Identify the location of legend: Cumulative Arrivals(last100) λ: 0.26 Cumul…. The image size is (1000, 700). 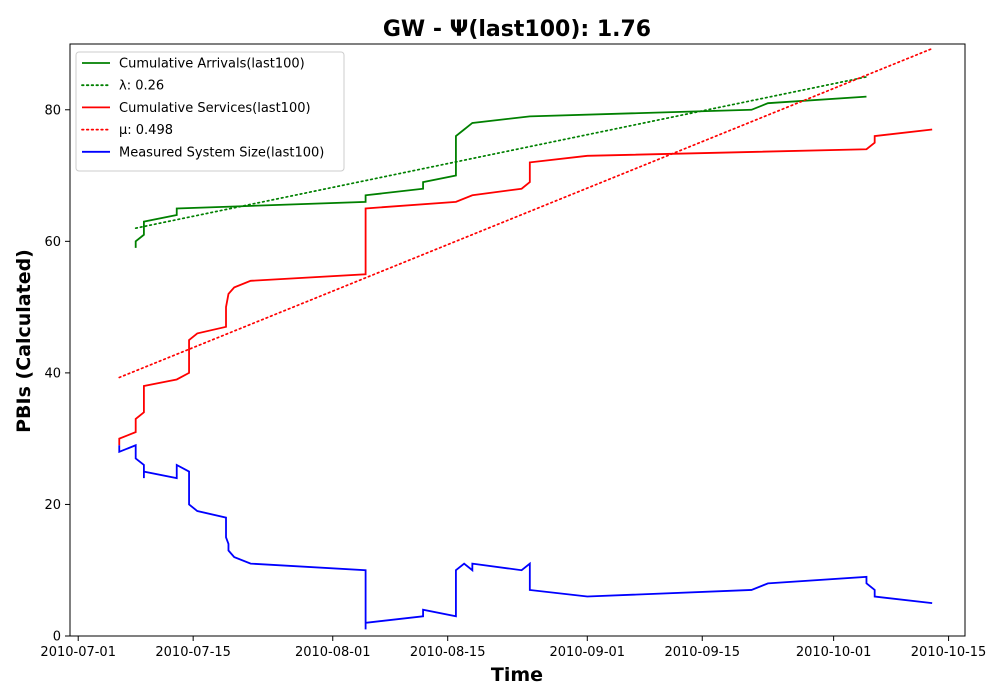
(210, 111).